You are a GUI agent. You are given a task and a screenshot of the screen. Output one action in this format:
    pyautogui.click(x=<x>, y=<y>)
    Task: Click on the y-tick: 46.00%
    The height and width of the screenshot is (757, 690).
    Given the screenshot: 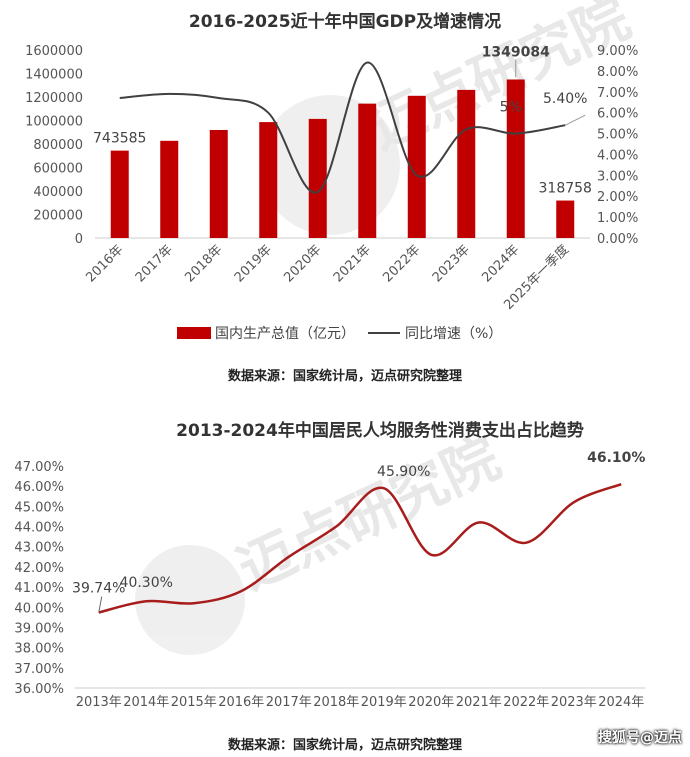 What is the action you would take?
    pyautogui.click(x=39, y=487)
    